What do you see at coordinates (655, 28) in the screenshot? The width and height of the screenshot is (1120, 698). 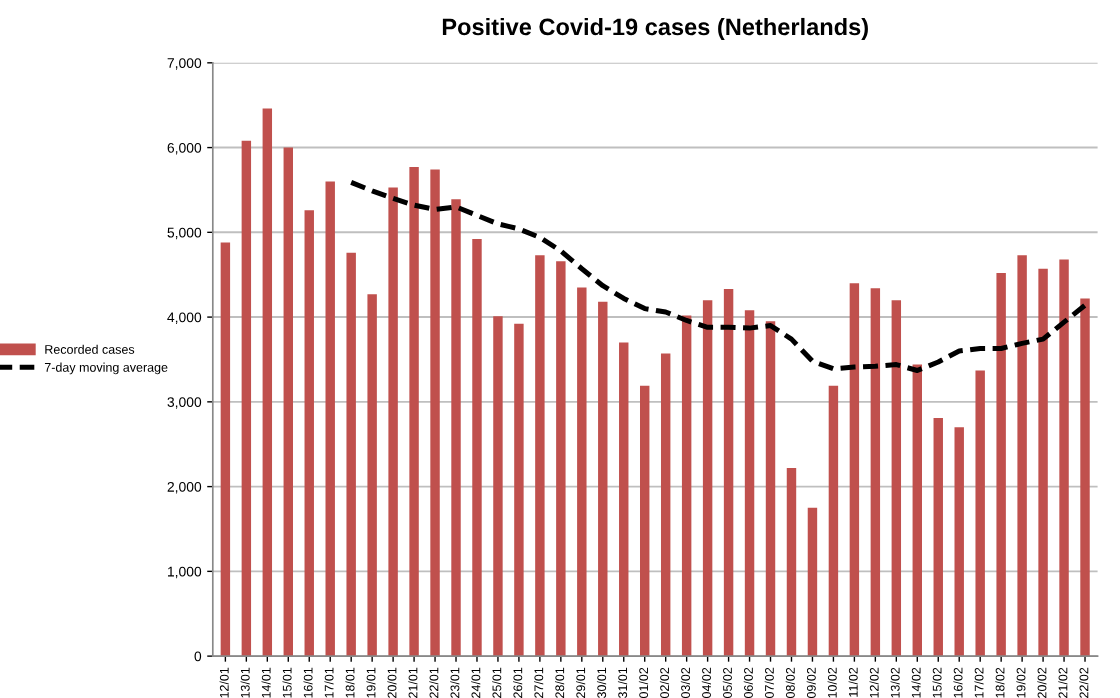 I see `chart-title: Positive Covid-19 cases (Netherlands)` at bounding box center [655, 28].